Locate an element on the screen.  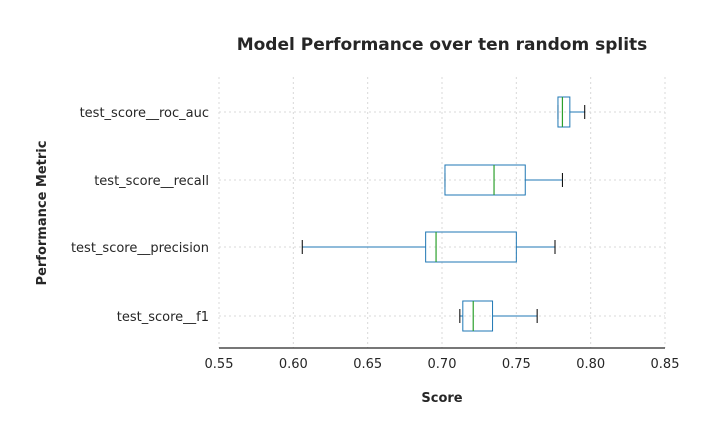
box-plot-test-score-precision is located at coordinates (428, 247).